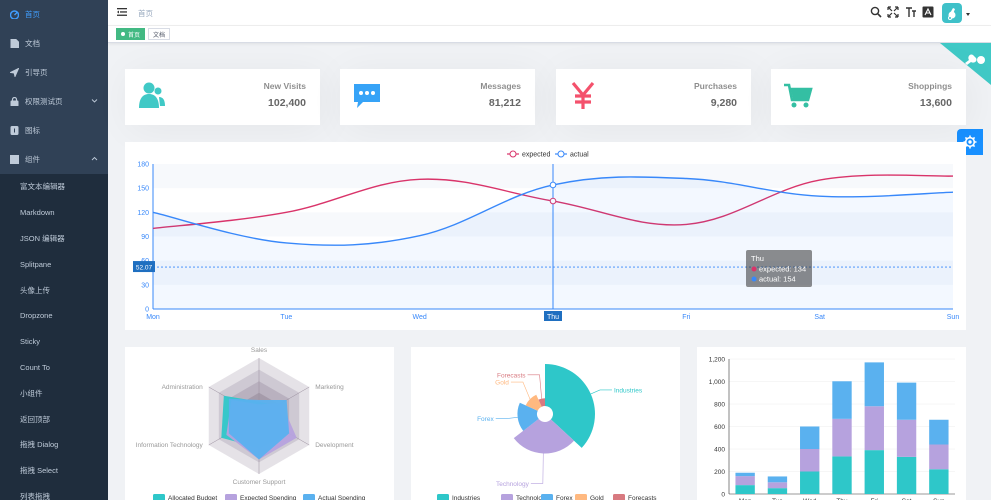  Describe the element at coordinates (35, 290) in the screenshot. I see `sidebar-subitem: 头像上传` at that location.